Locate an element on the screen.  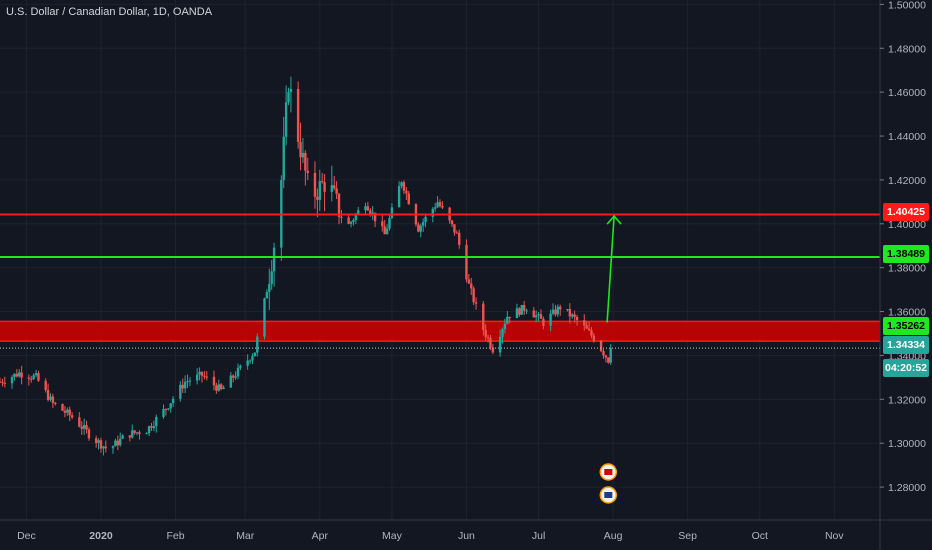
time-axis: Dec 2020 Feb Mar Apr May Jun Jul Aug Sep Oct Nov is located at coordinates (466, 530).